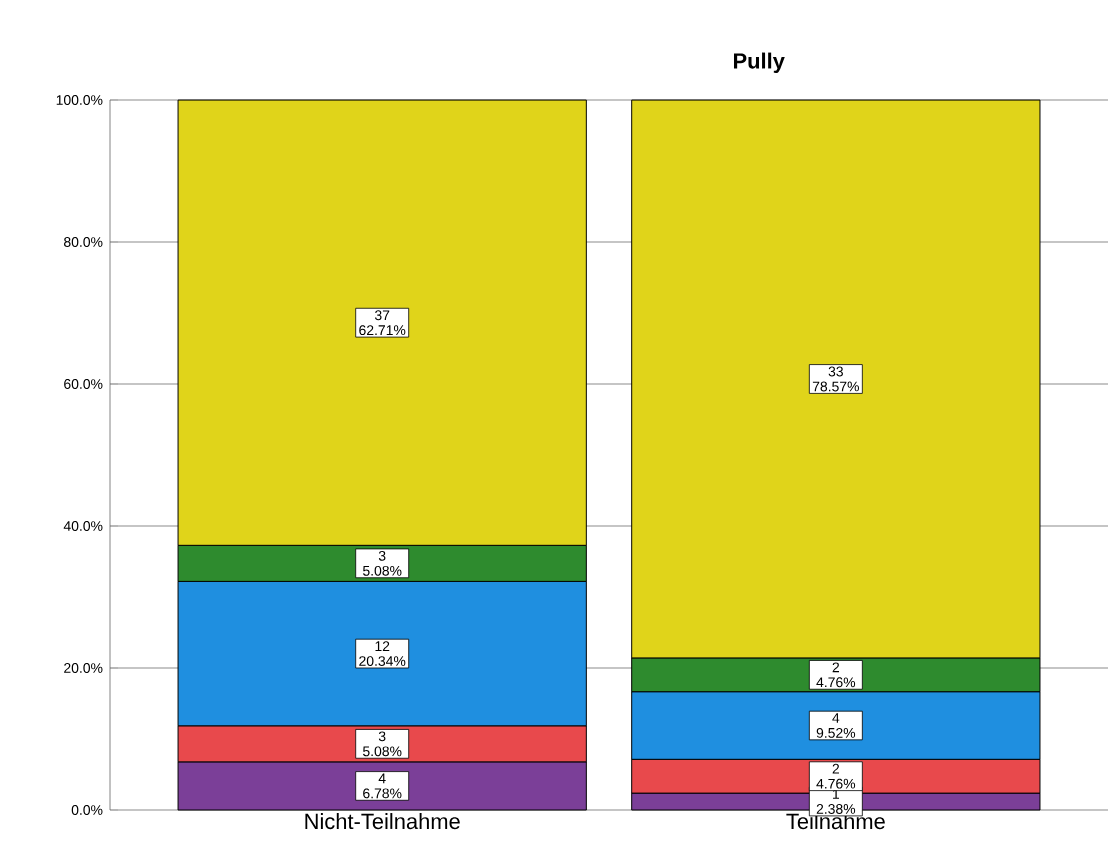  I want to click on x-tick-label: Teilnahme, so click(835, 821).